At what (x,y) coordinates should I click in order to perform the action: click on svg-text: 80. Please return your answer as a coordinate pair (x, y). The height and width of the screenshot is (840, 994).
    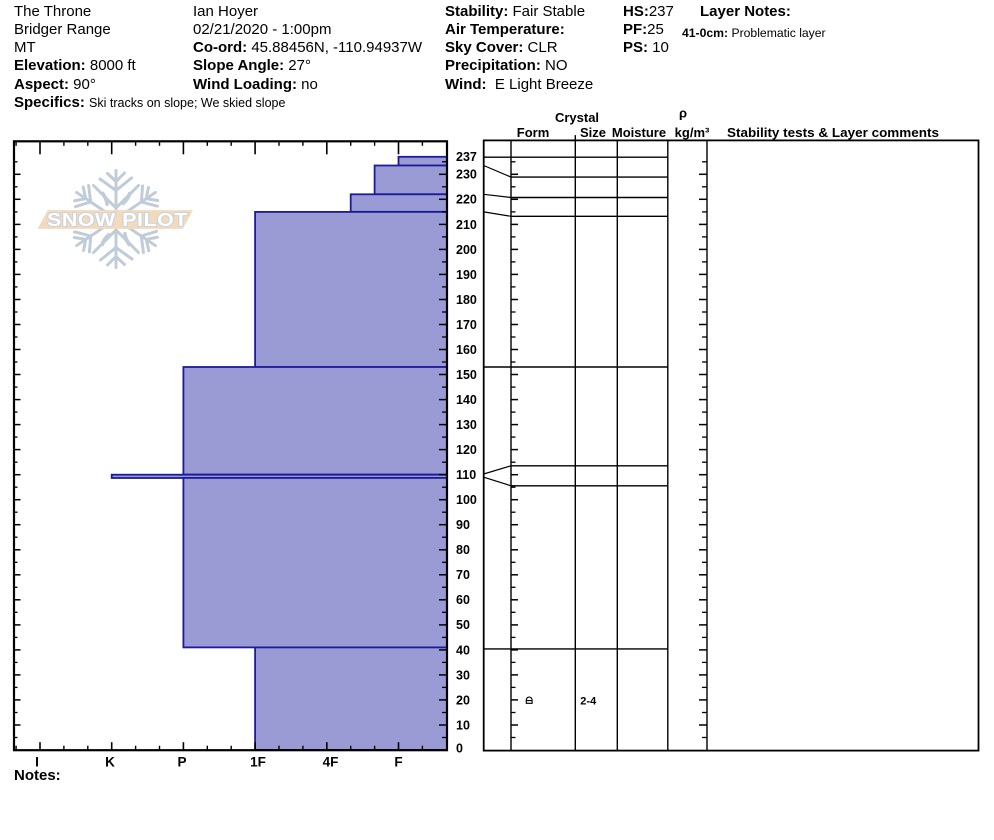
    Looking at the image, I should click on (463, 550).